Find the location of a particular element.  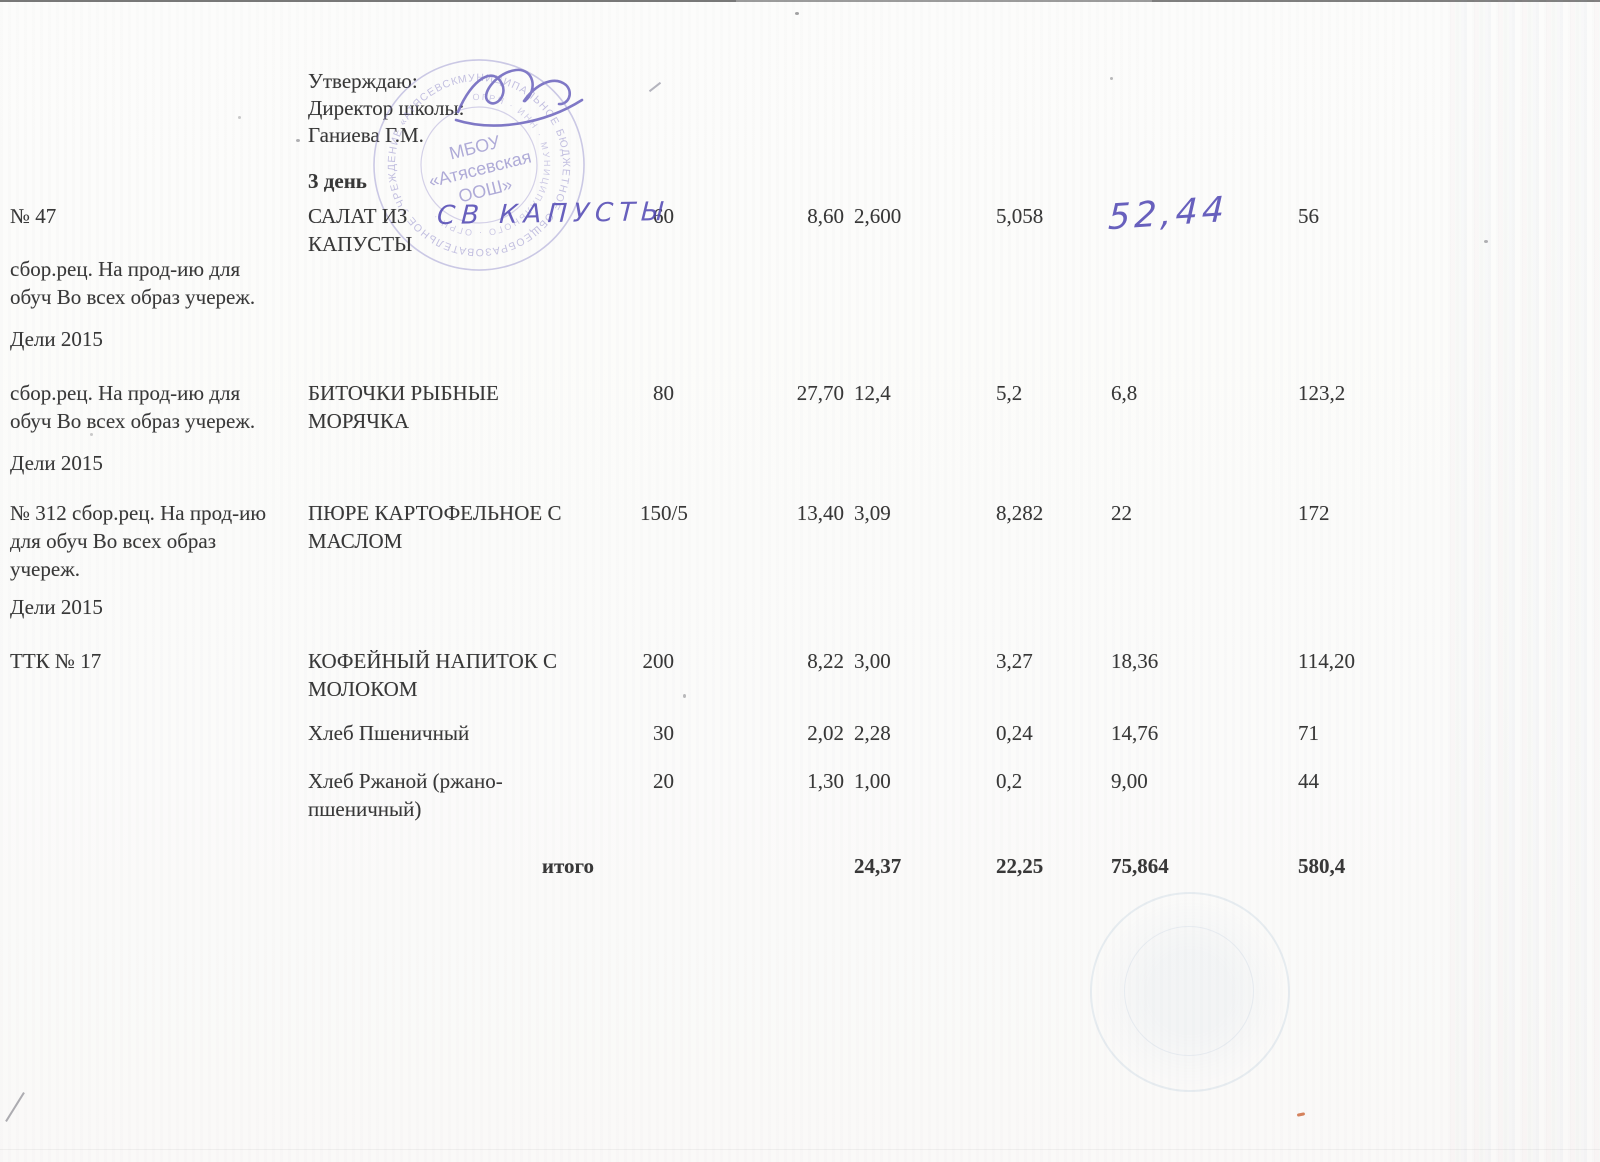

total-value: 75,864 is located at coordinates (1140, 866).